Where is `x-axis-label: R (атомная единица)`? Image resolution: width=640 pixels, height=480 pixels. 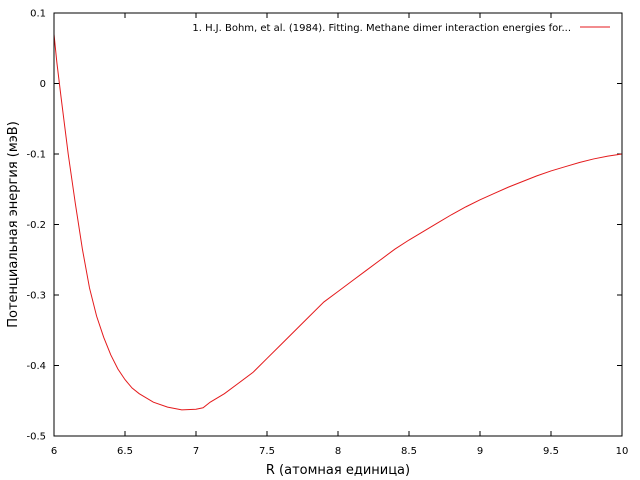
x-axis-label: R (атомная единица) is located at coordinates (338, 470).